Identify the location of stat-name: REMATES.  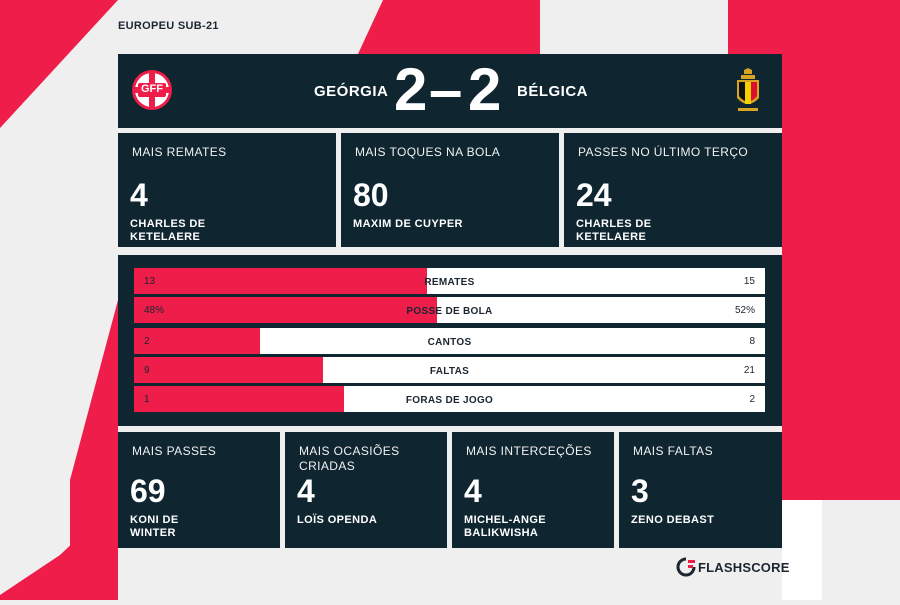
(449, 282).